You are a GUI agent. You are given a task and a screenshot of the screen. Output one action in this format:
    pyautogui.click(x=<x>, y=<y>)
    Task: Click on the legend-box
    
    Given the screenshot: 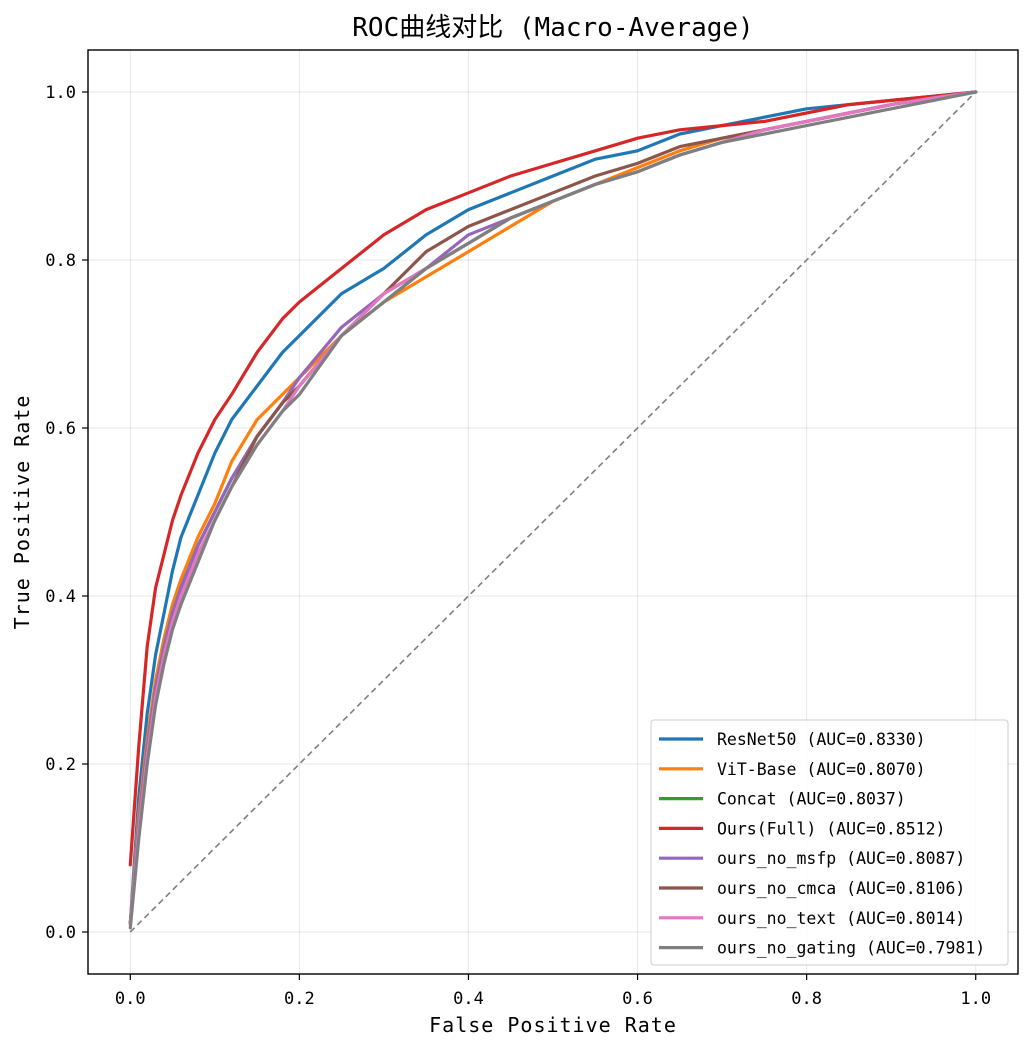 What is the action you would take?
    pyautogui.click(x=829, y=842)
    